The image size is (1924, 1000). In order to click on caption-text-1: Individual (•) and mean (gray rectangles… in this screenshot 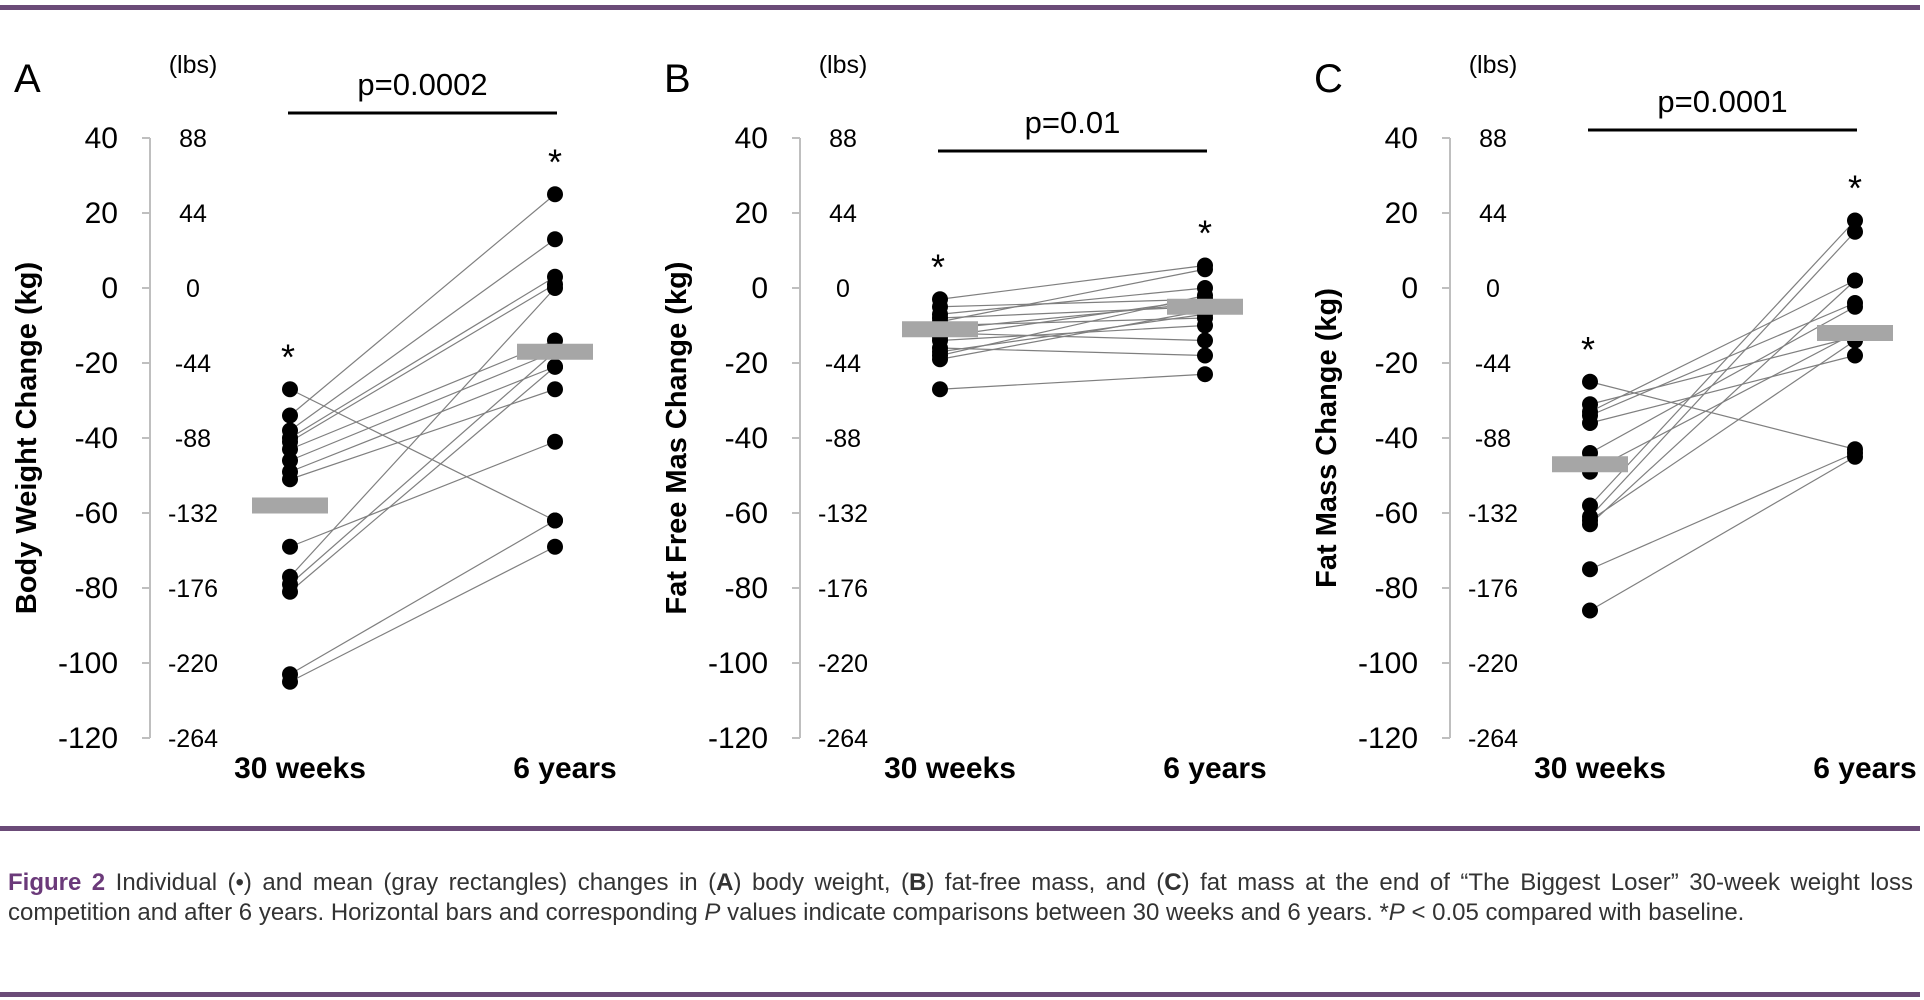, I will do `click(411, 882)`.